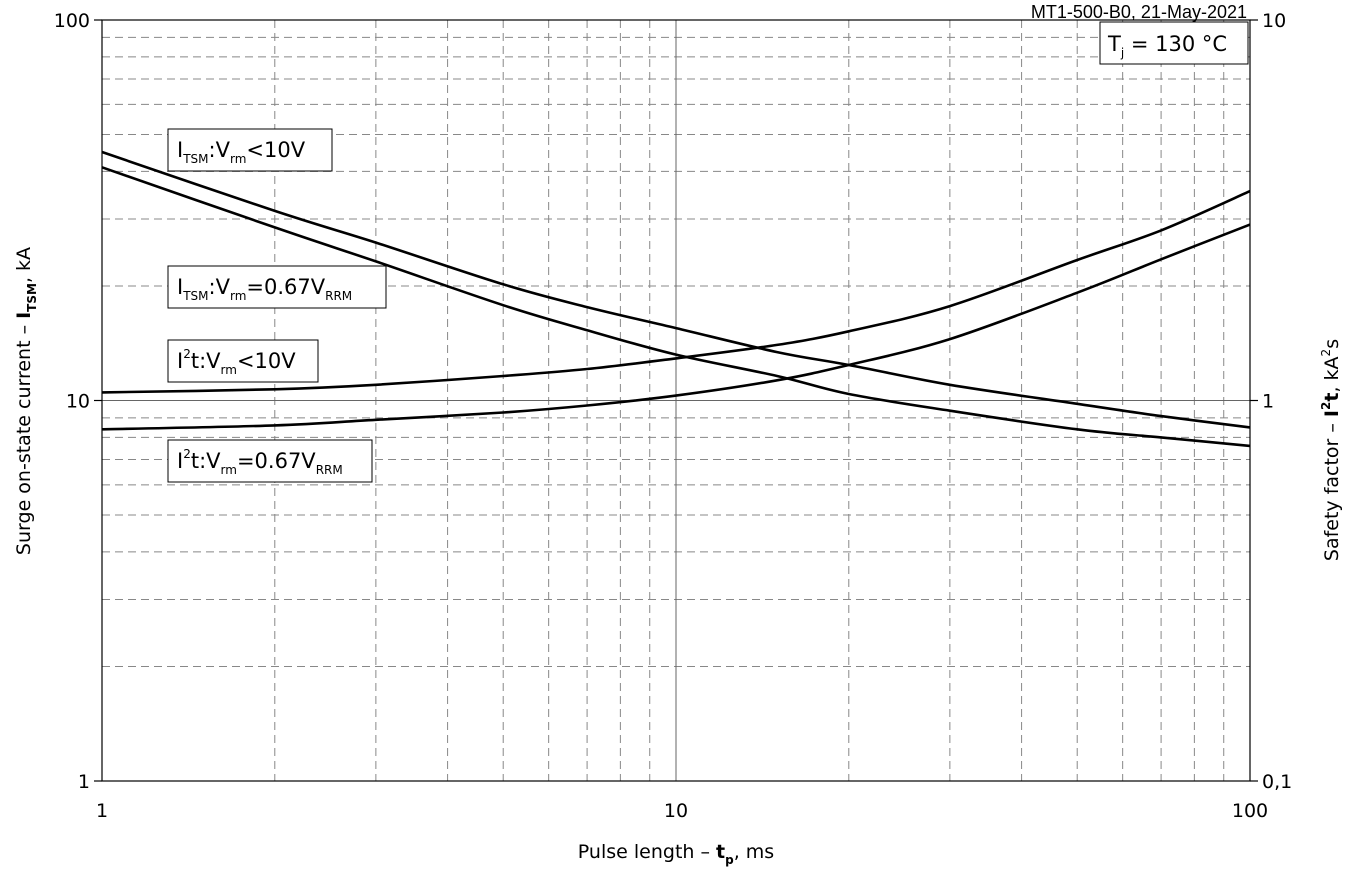  I want to click on y-tick-label-right: 1, so click(1268, 402).